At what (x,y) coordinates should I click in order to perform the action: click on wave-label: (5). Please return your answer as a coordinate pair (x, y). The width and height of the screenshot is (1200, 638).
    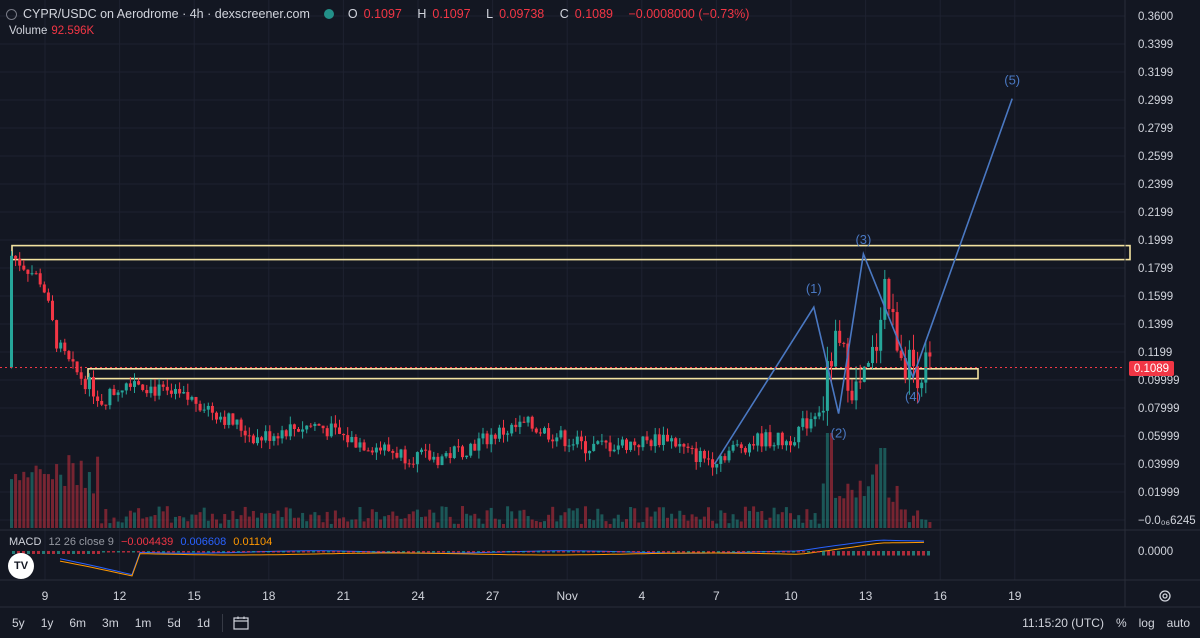
    Looking at the image, I should click on (1012, 80).